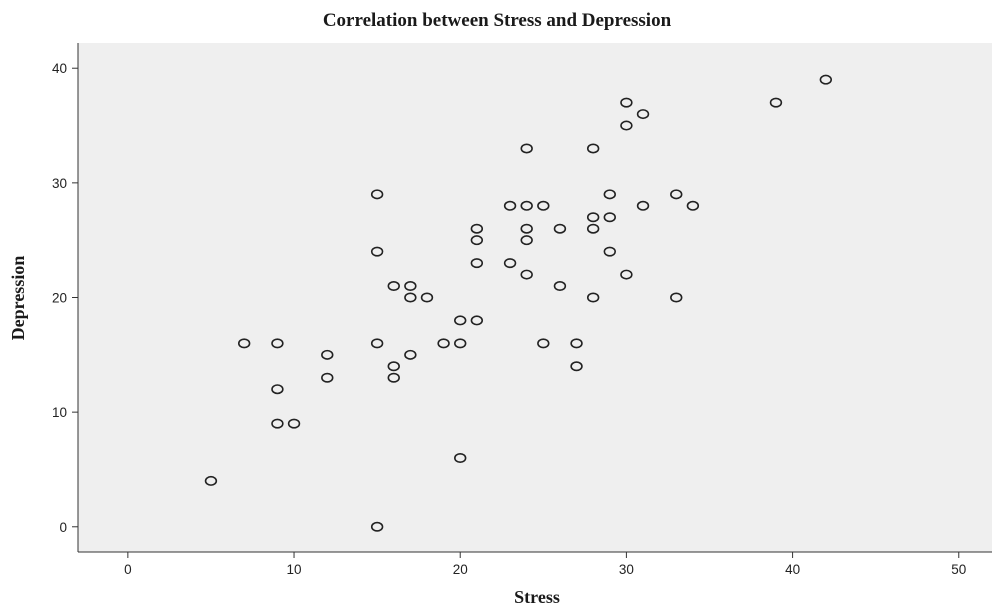 The width and height of the screenshot is (993, 611). What do you see at coordinates (18, 298) in the screenshot?
I see `y-axis-label: Depression` at bounding box center [18, 298].